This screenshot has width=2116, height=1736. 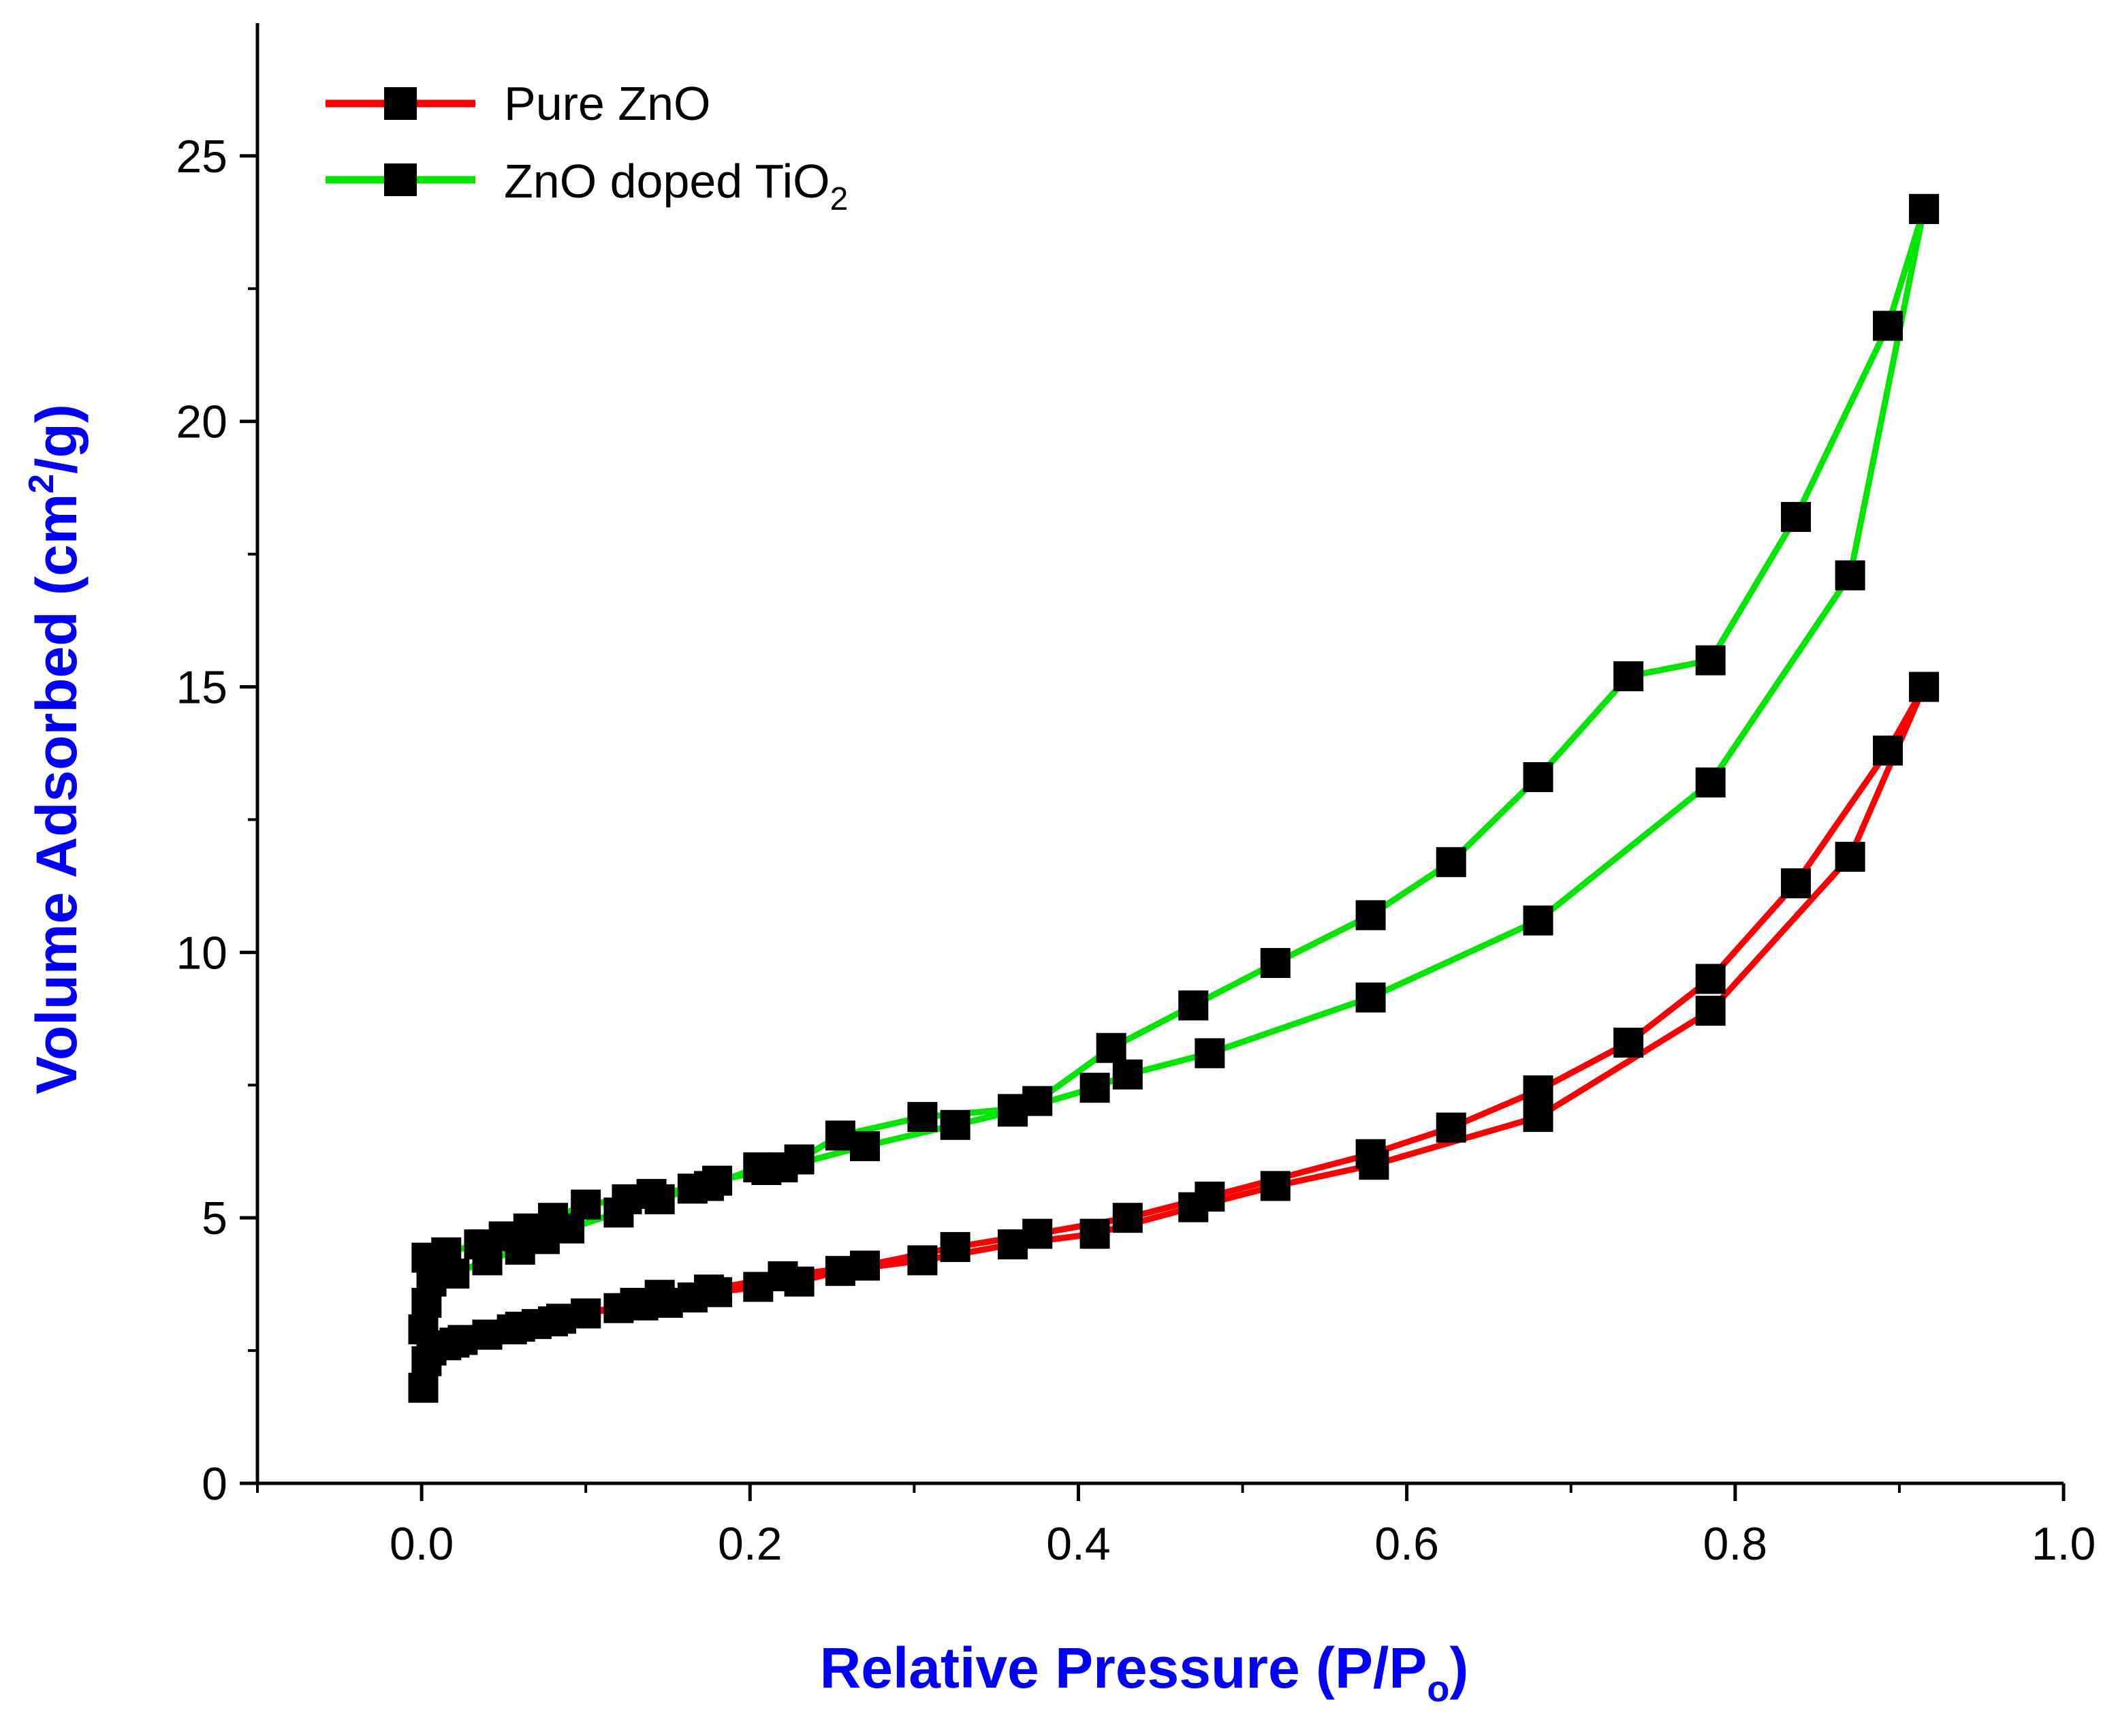 I want to click on legend-marker-zno-doped-tio2, so click(x=400, y=179).